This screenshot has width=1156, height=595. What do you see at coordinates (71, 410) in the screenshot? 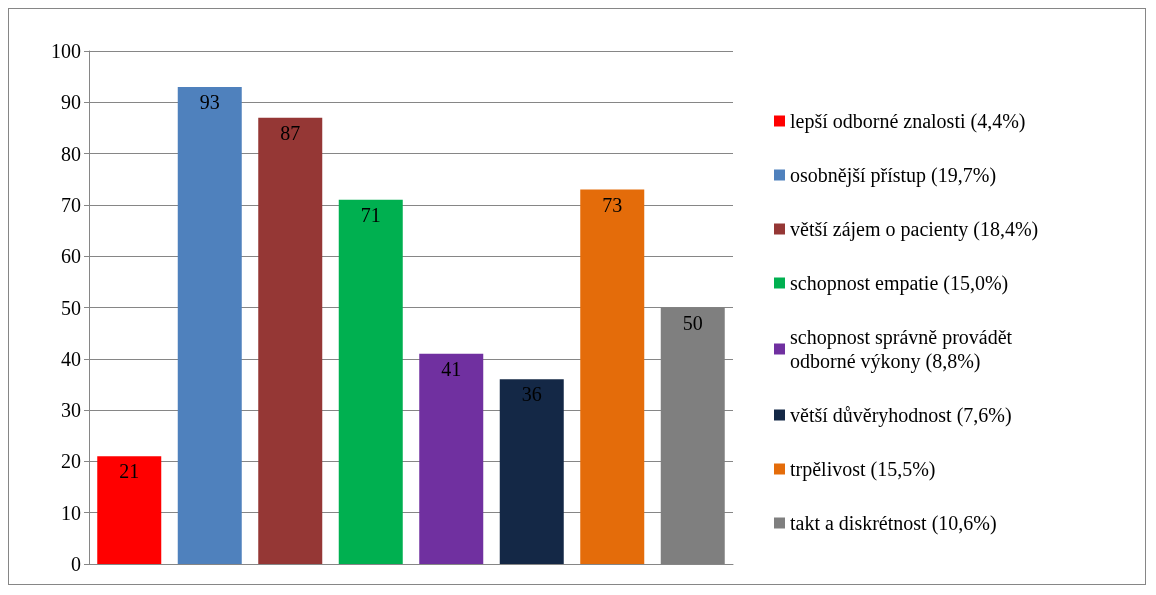
I see `y-tick-label: 30` at bounding box center [71, 410].